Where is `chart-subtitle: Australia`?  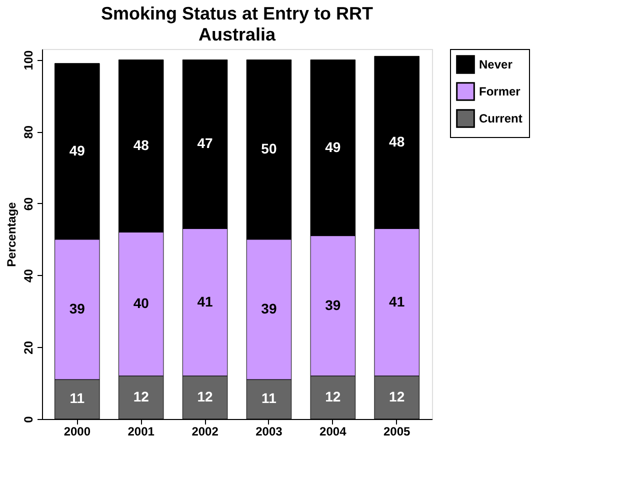
chart-subtitle: Australia is located at coordinates (237, 34).